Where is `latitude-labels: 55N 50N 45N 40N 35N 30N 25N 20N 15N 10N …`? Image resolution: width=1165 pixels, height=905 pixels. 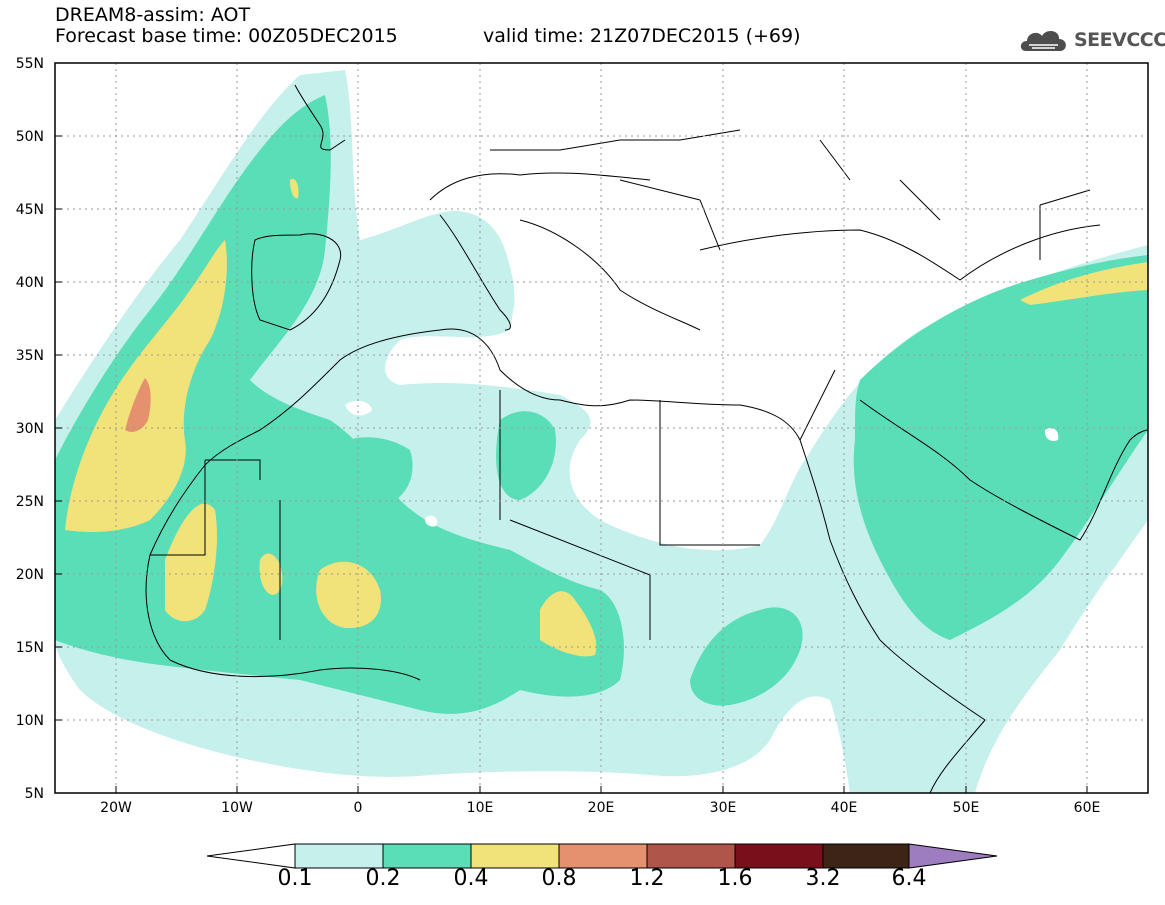 latitude-labels: 55N 50N 45N 40N 35N 30N 25N 20N 15N 10N … is located at coordinates (30, 429).